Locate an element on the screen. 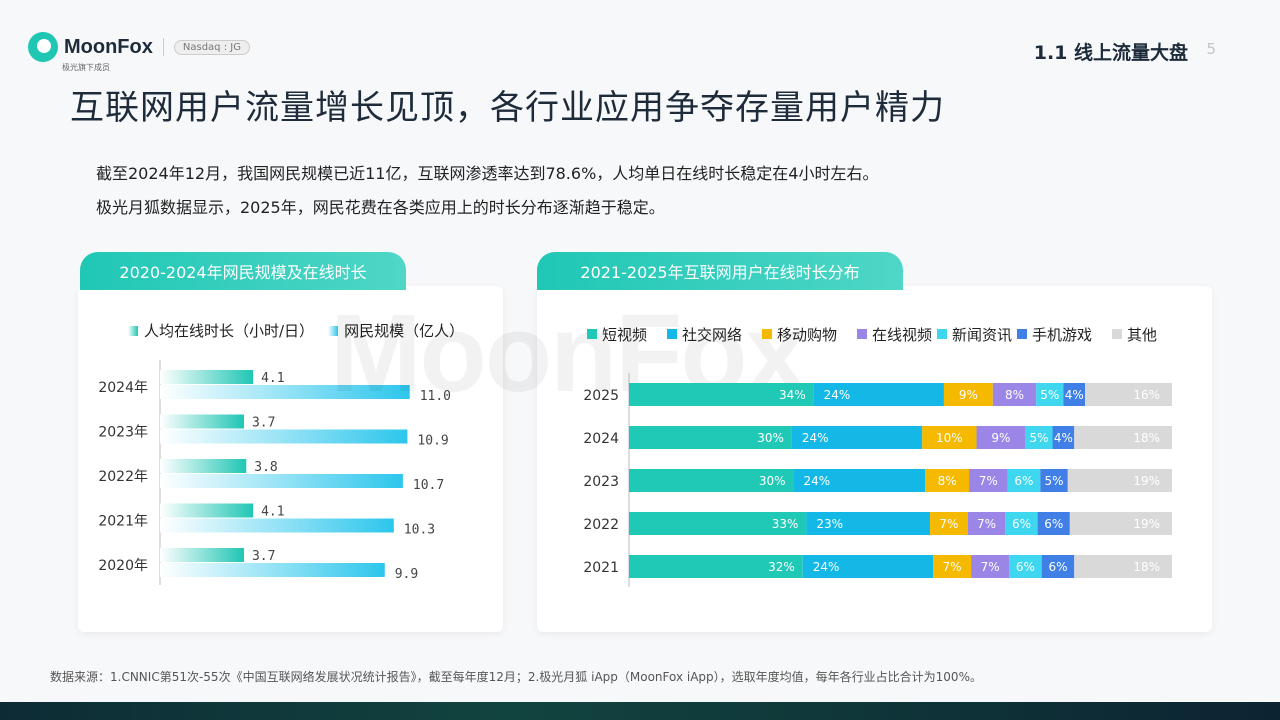  year-tick-label: 2022年 is located at coordinates (123, 477).